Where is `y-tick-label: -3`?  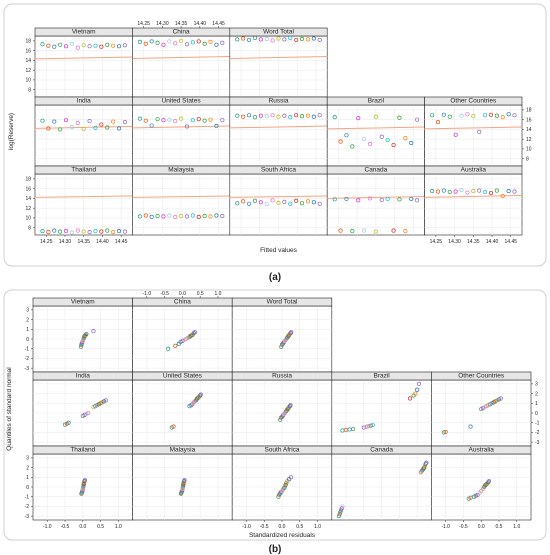
y-tick-label: -3 is located at coordinates (27, 369).